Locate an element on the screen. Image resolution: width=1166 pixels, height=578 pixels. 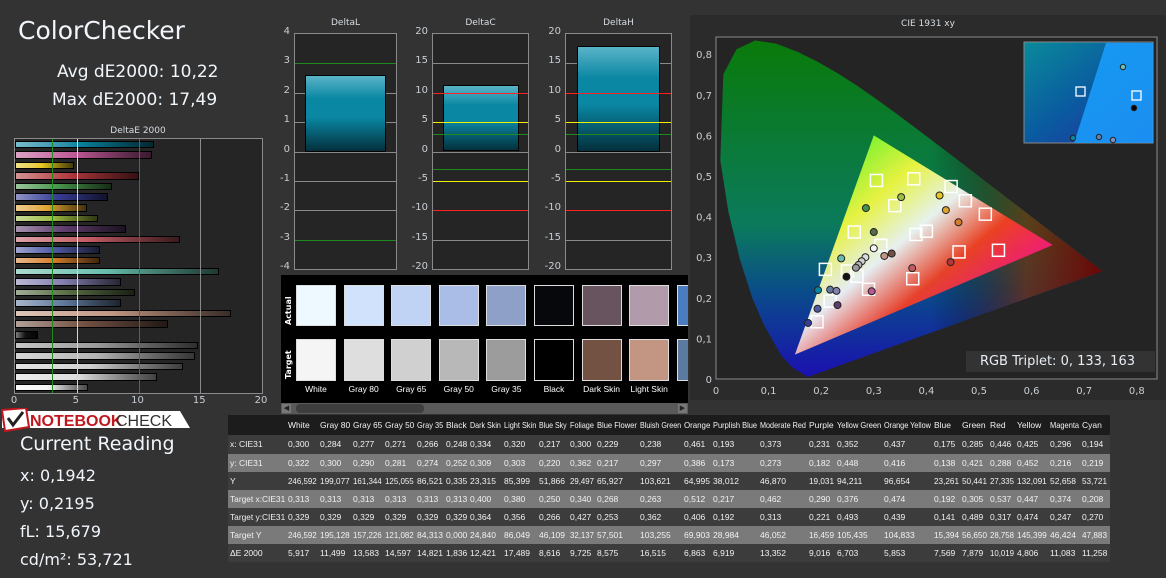
actual-swatch is located at coordinates (316, 305).